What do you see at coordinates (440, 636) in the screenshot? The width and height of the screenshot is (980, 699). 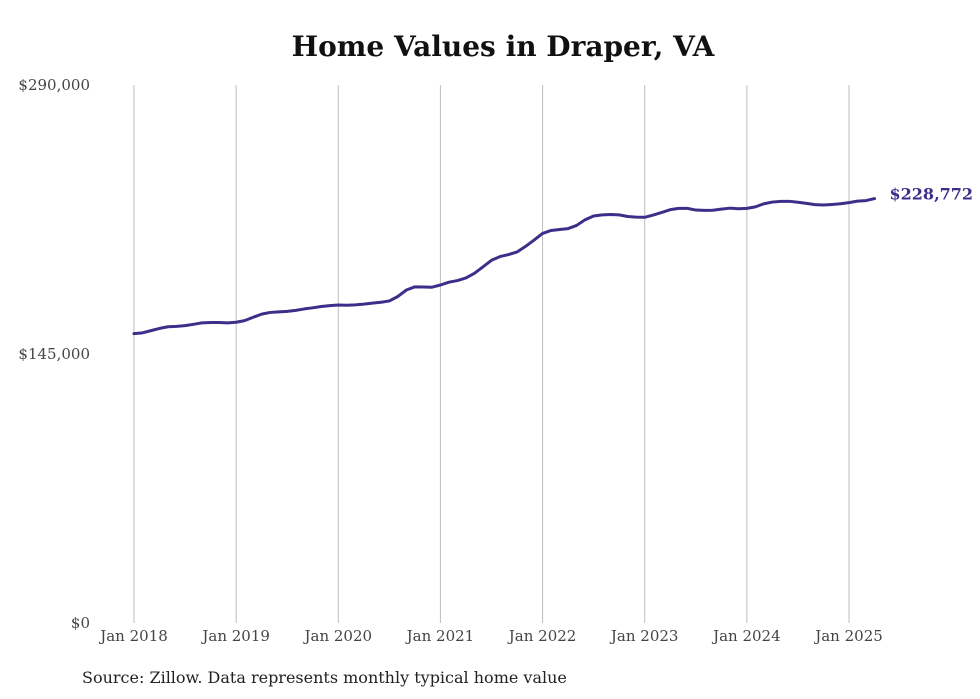 I see `x-tick-label: Jan 2021` at bounding box center [440, 636].